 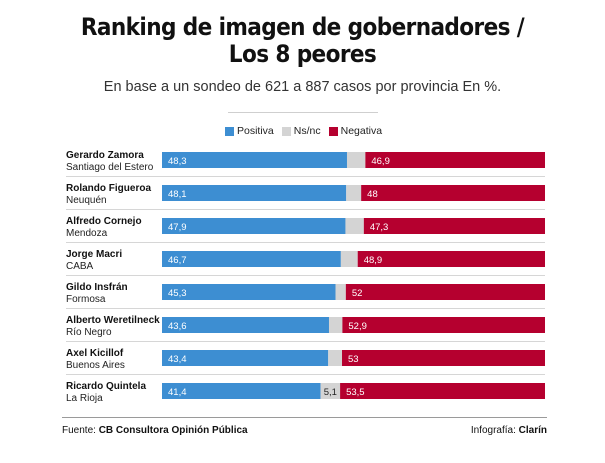 I want to click on legend-label-nsnc: Ns/nc, so click(x=307, y=131).